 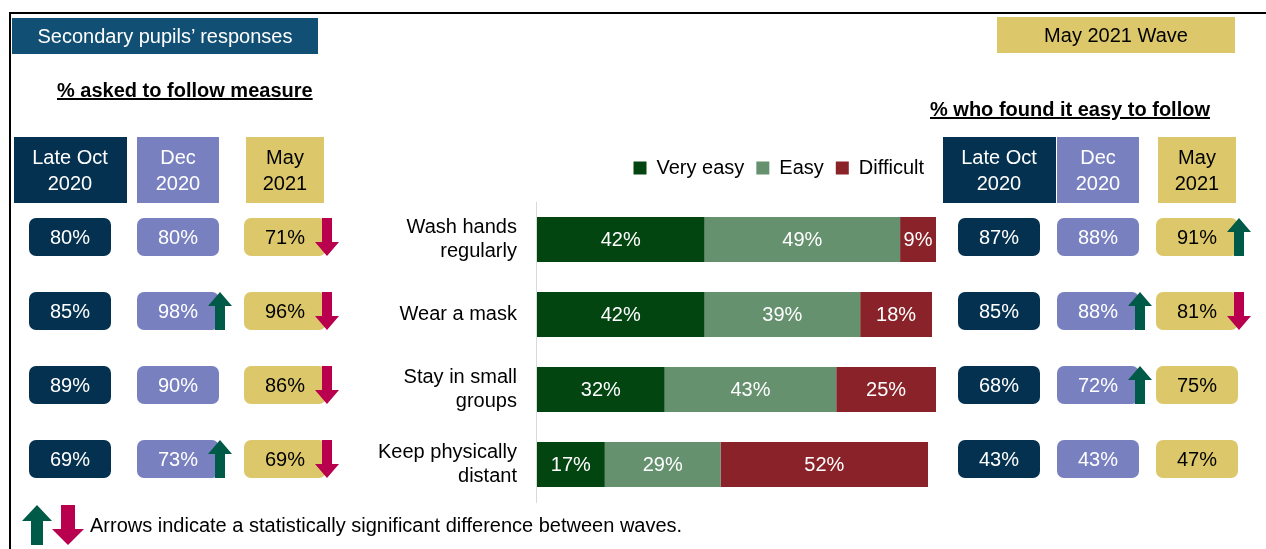 I want to click on chart-subtitle: % asked to follow measure, so click(x=185, y=90).